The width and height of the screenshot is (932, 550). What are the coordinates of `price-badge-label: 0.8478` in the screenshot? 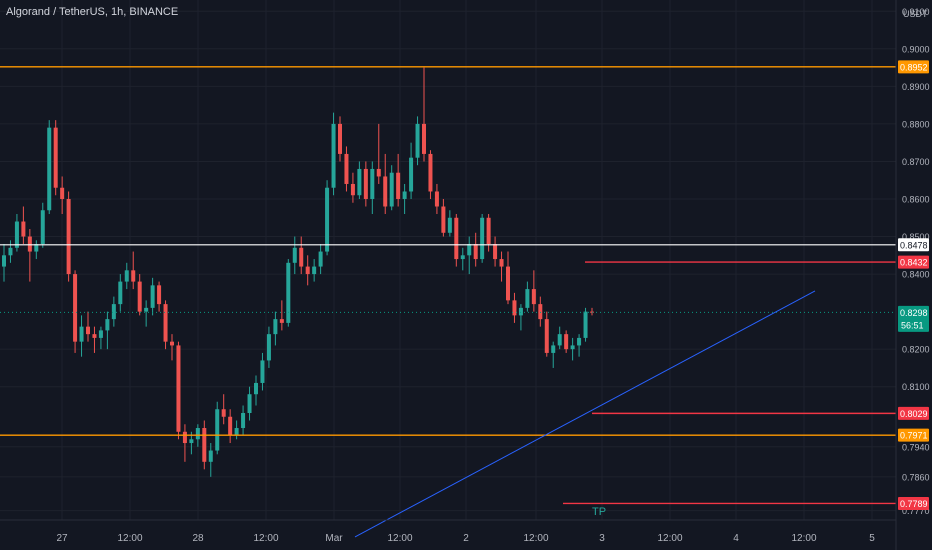 It's located at (914, 245).